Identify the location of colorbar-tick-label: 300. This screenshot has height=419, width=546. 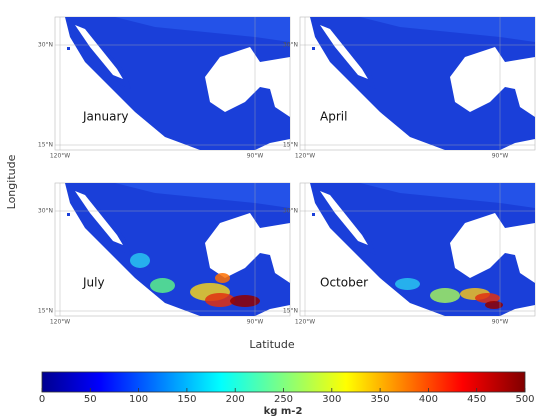
(331, 399).